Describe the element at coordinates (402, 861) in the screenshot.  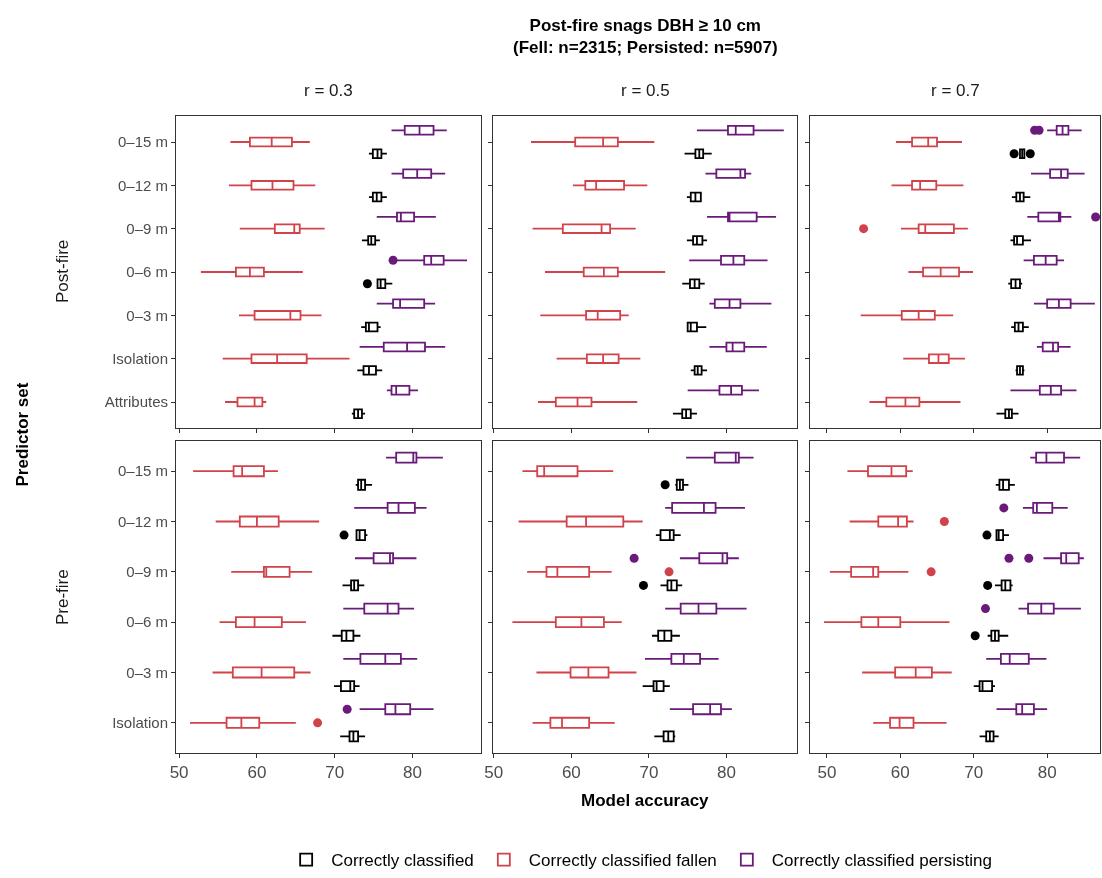
I see `legend-label: Correctly classified` at that location.